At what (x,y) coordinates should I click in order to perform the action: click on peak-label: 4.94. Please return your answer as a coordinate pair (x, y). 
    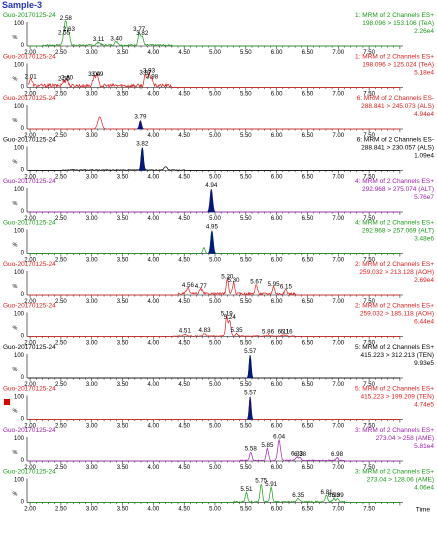
    Looking at the image, I should click on (211, 185).